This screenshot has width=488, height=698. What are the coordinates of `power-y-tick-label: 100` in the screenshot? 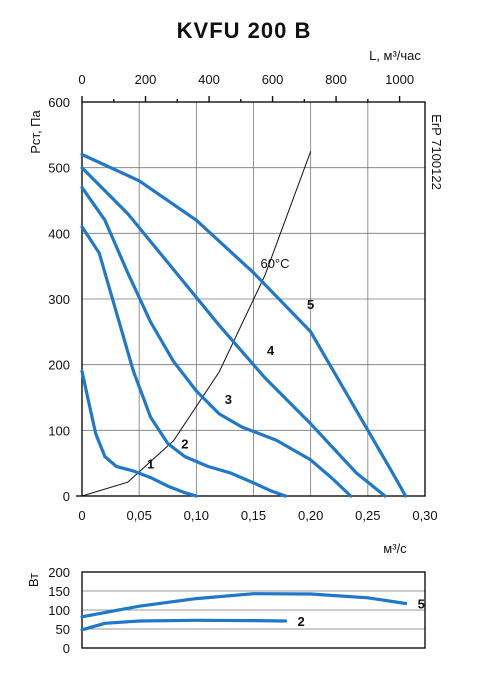 It's located at (59, 610).